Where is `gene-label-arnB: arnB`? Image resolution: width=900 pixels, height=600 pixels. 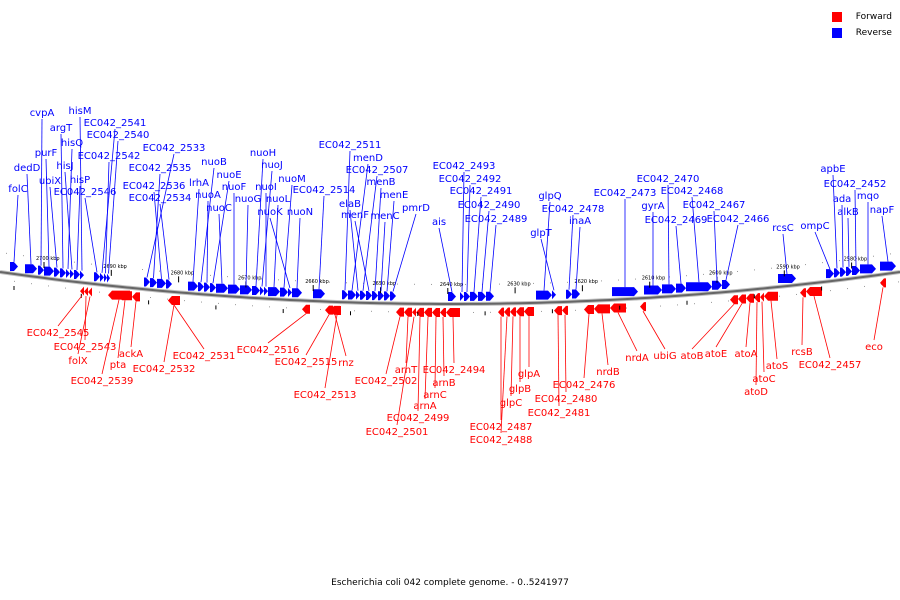 gene-label-arnB: arnB is located at coordinates (443, 383).